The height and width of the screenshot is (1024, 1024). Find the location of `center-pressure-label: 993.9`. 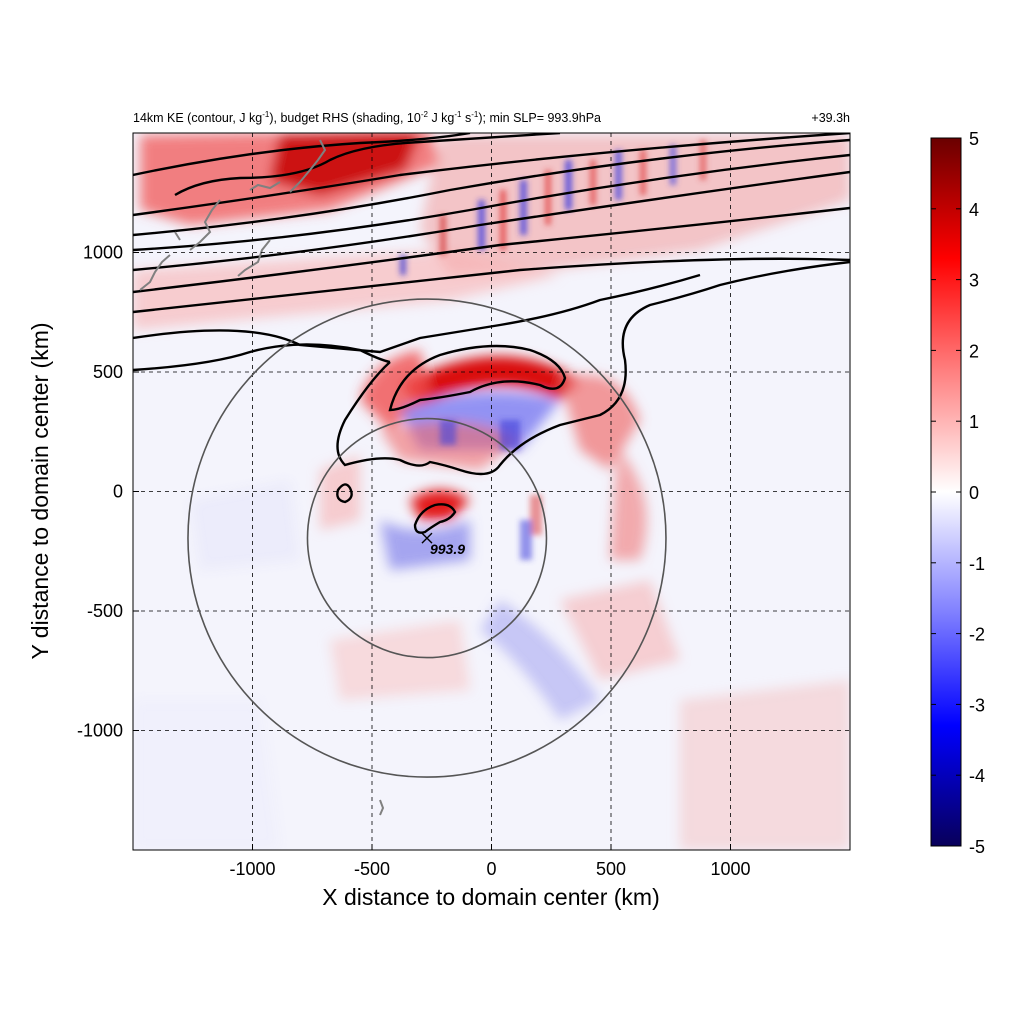

center-pressure-label: 993.9 is located at coordinates (447, 549).